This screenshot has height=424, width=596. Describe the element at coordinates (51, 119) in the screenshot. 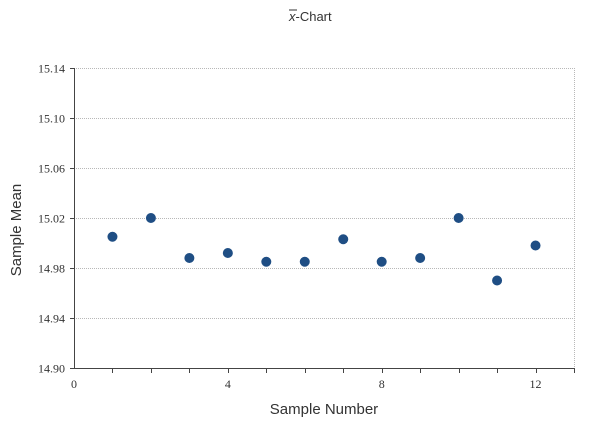

I see `y-tick-label-5: 15.10` at that location.